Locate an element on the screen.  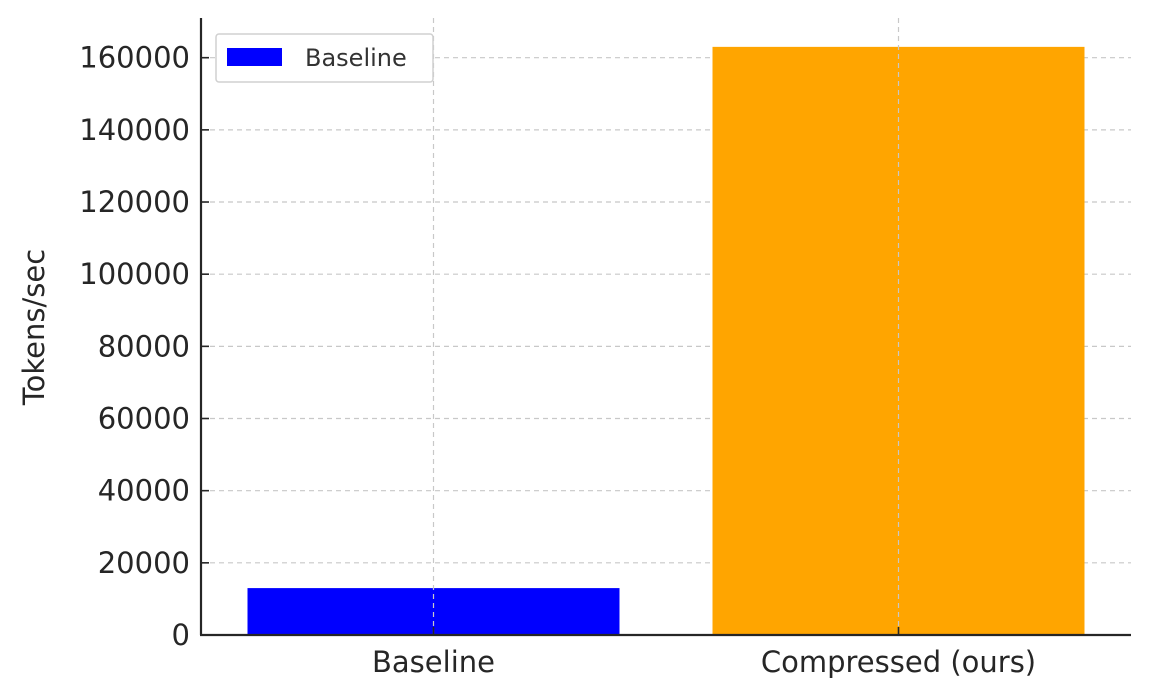
y-tick-label: 40000 is located at coordinates (144, 491).